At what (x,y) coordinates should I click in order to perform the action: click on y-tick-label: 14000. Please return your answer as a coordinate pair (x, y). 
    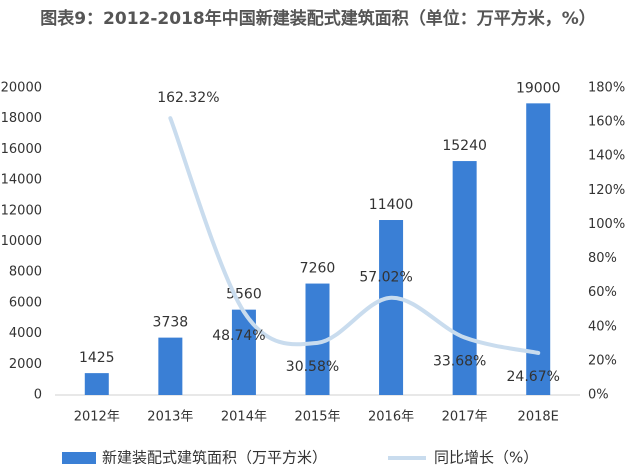
    Looking at the image, I should click on (21, 180).